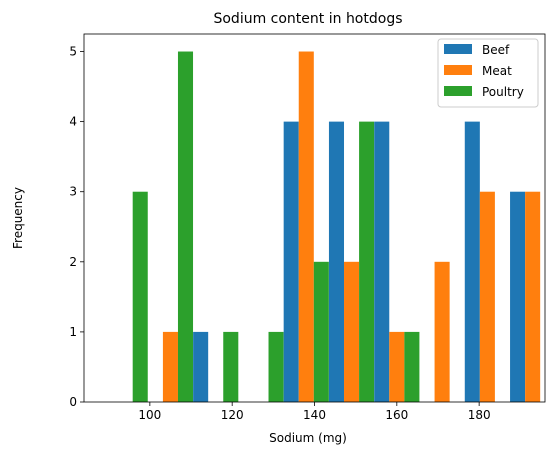 This screenshot has height=455, width=554. What do you see at coordinates (232, 415) in the screenshot?
I see `x-tick-label: 120` at bounding box center [232, 415].